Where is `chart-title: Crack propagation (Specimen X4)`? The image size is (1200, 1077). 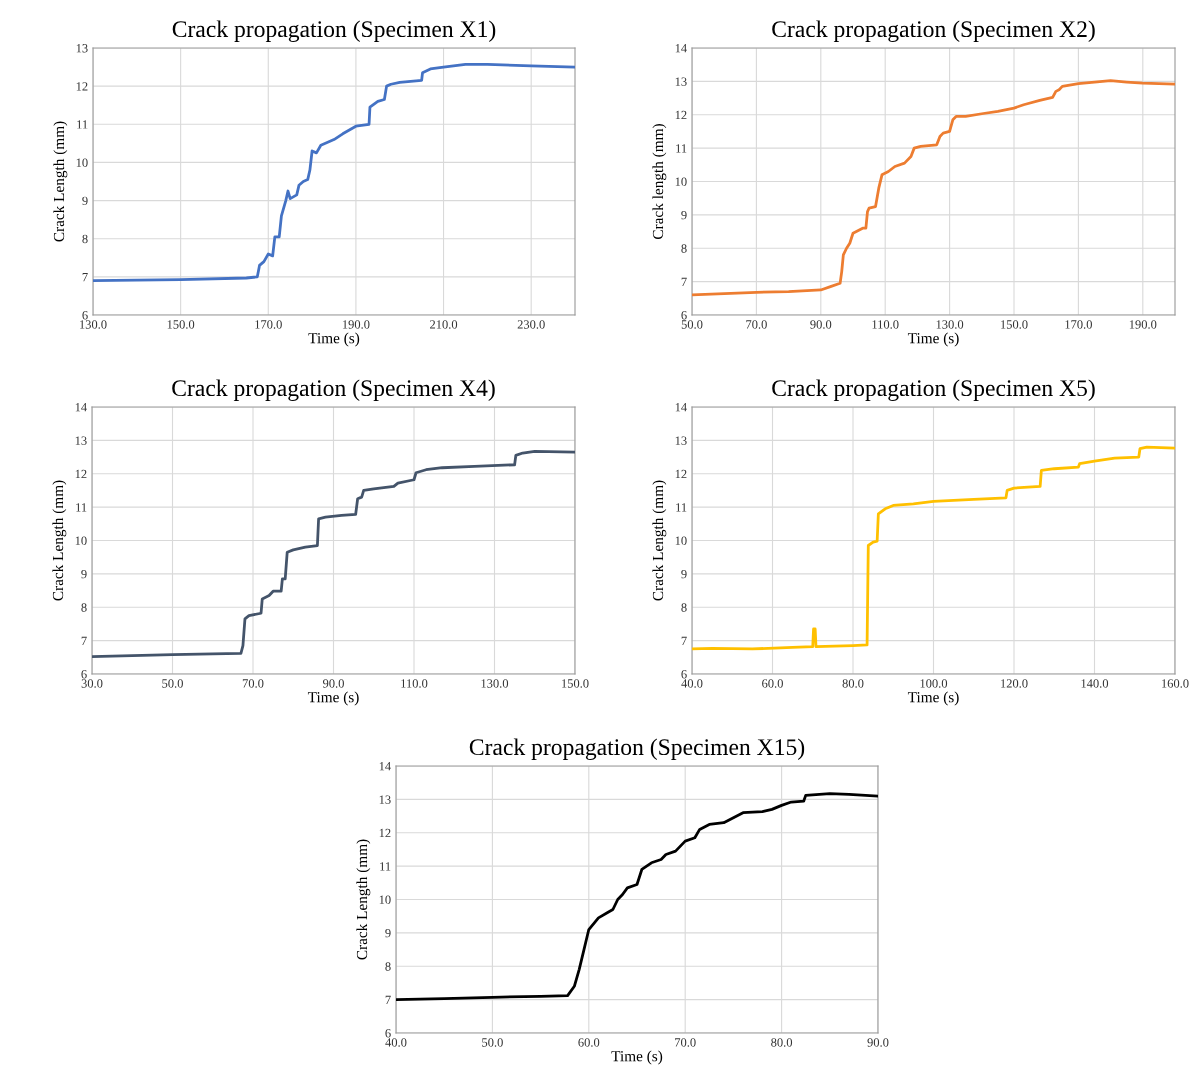
chart-title: Crack propagation (Specimen X4) is located at coordinates (333, 390).